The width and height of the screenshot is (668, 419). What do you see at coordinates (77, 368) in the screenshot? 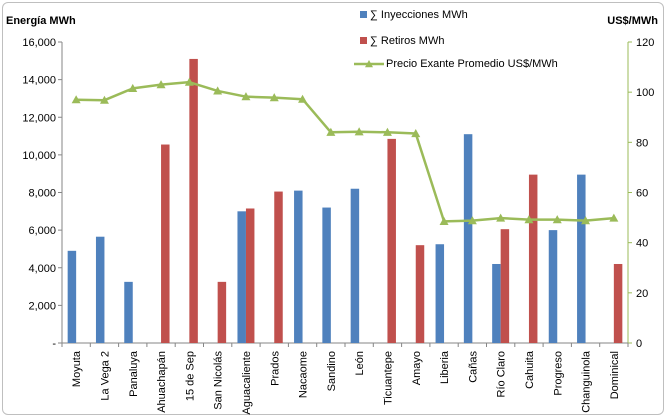
I see `category-label: Moyuta` at bounding box center [77, 368].